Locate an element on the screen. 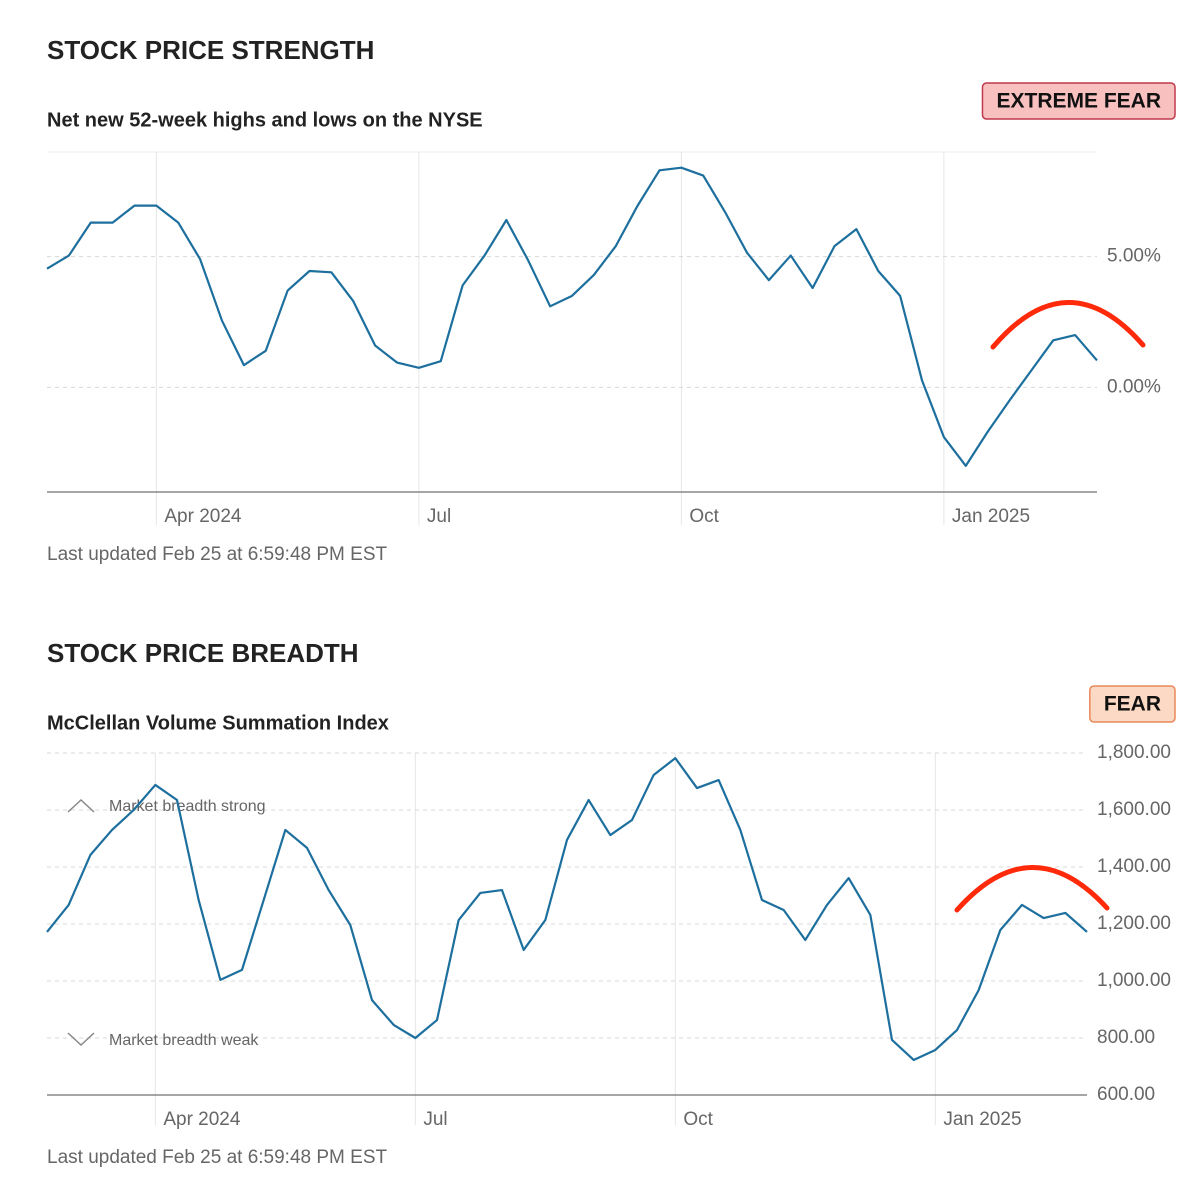 The width and height of the screenshot is (1200, 1198). badge-label: FEAR is located at coordinates (1132, 704).